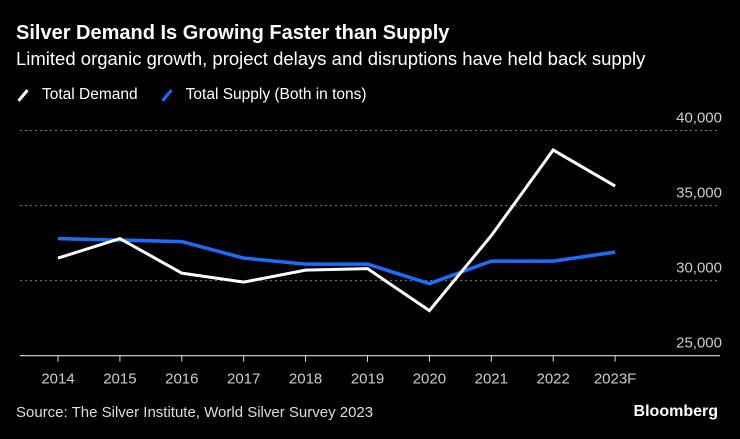 This screenshot has width=740, height=439. Describe the element at coordinates (57, 379) in the screenshot. I see `x-tick-label: 2014` at that location.